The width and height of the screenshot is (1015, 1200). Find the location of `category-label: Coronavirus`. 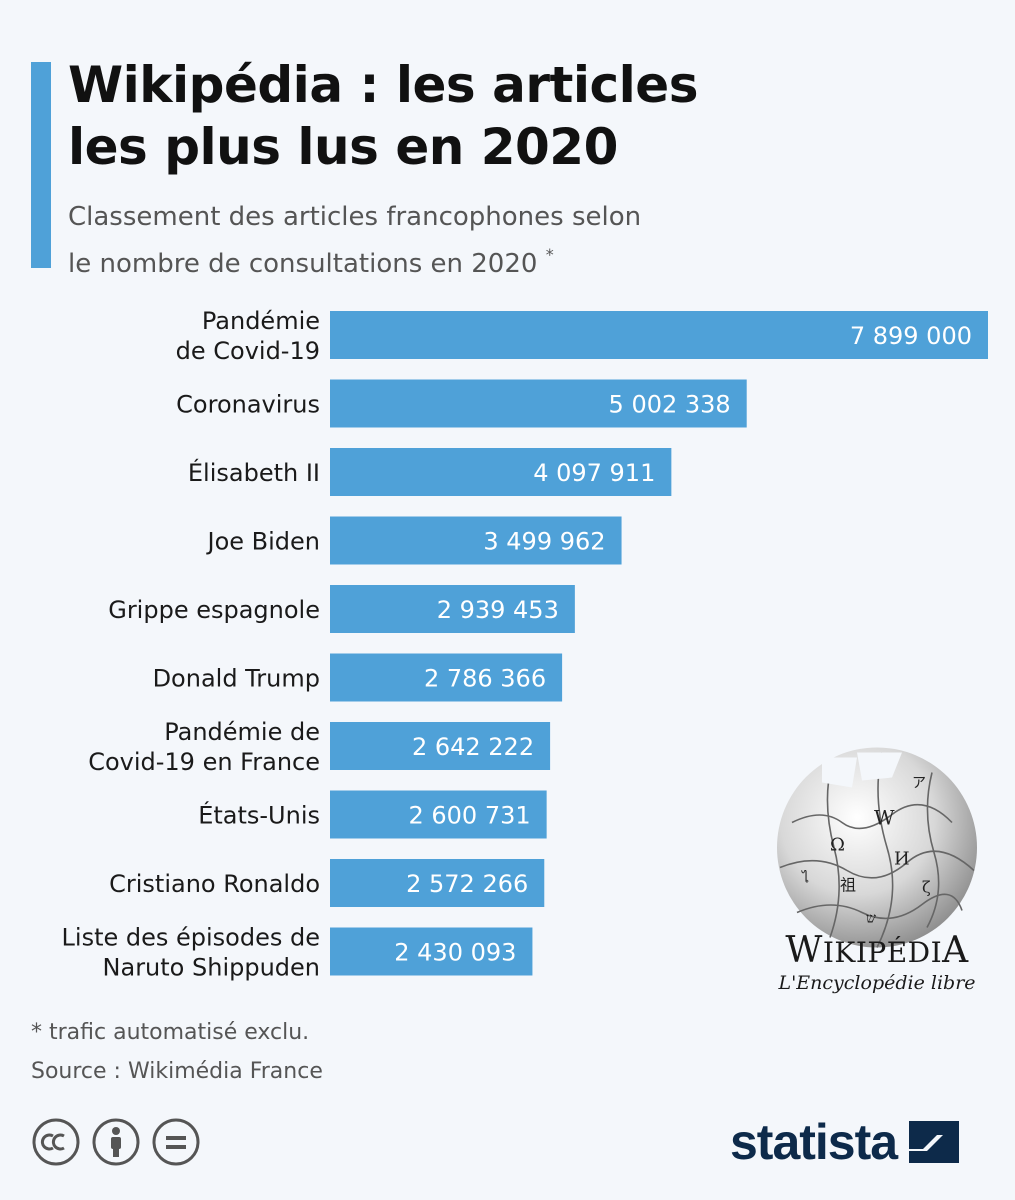

category-label: Coronavirus is located at coordinates (248, 405).